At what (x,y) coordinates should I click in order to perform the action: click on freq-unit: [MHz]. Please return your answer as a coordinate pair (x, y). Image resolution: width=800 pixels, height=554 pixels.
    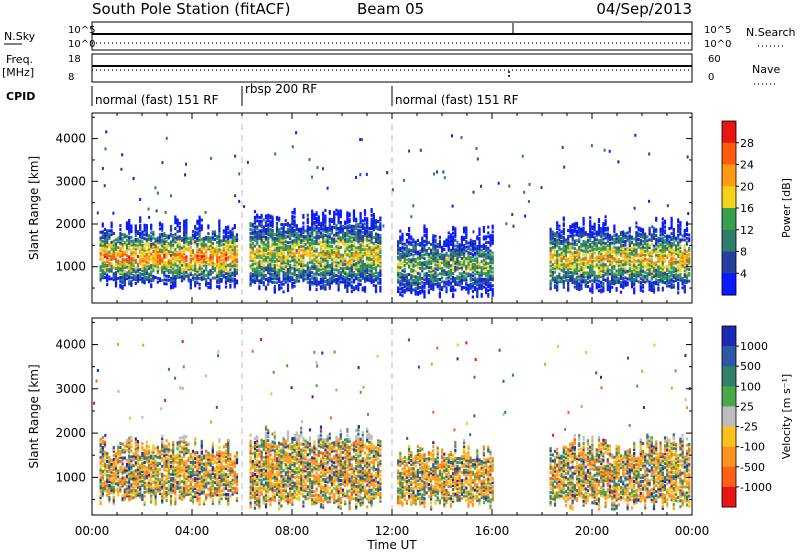
    Looking at the image, I should click on (18, 72).